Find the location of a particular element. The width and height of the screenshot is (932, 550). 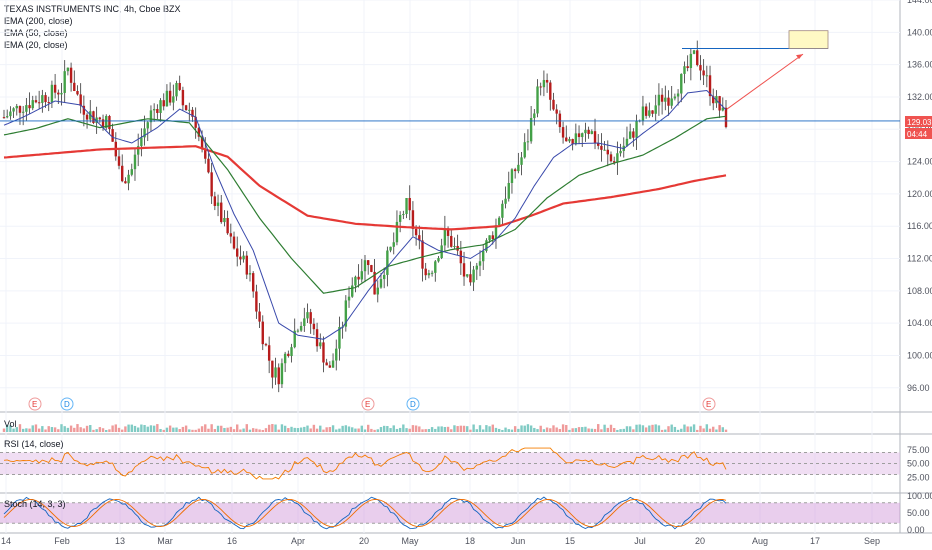

stoch-k-line is located at coordinates (365, 513).